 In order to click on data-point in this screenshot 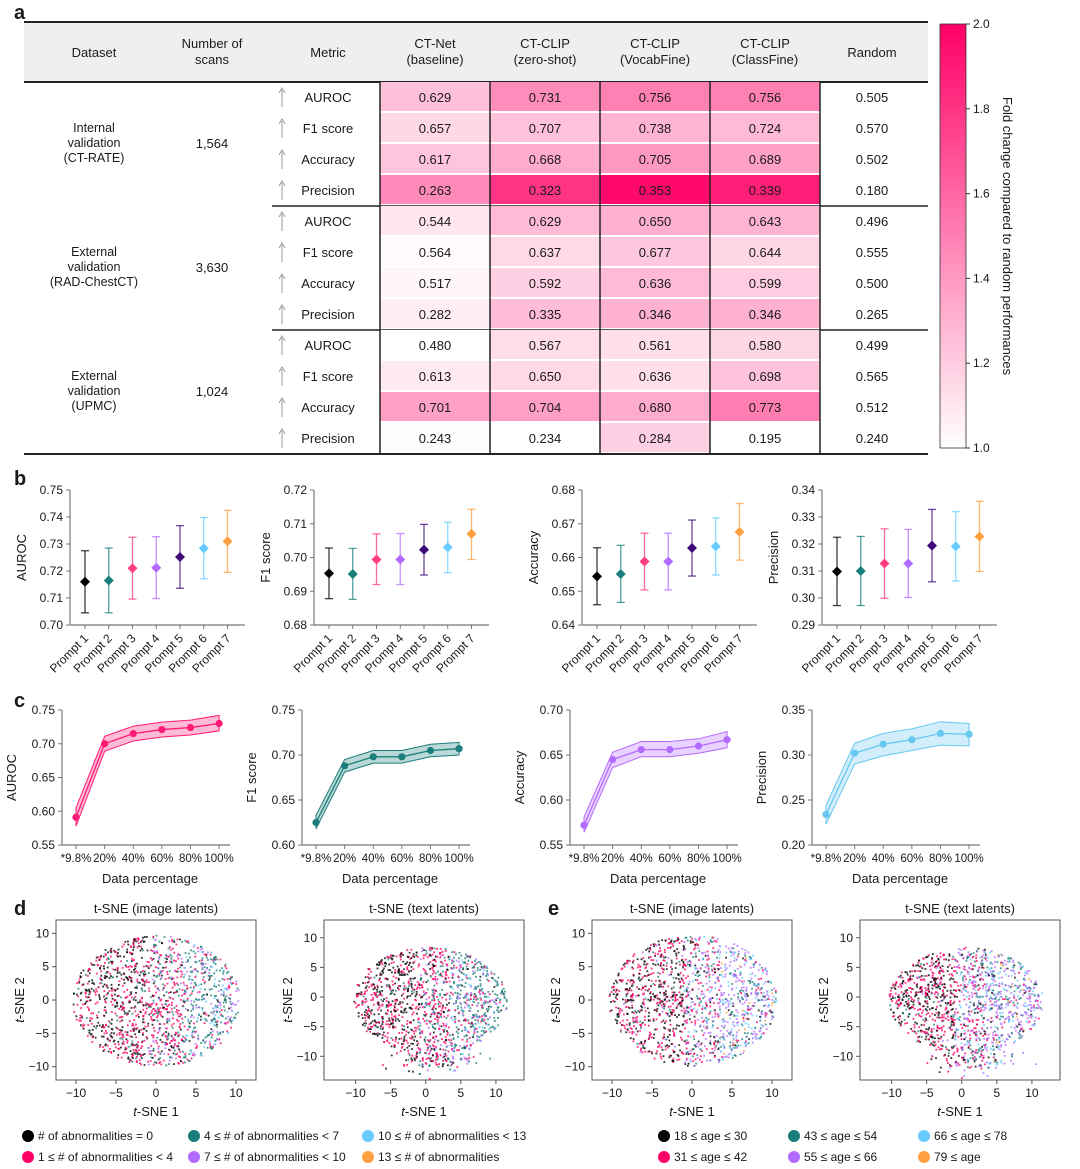, I will do `click(584, 825)`.